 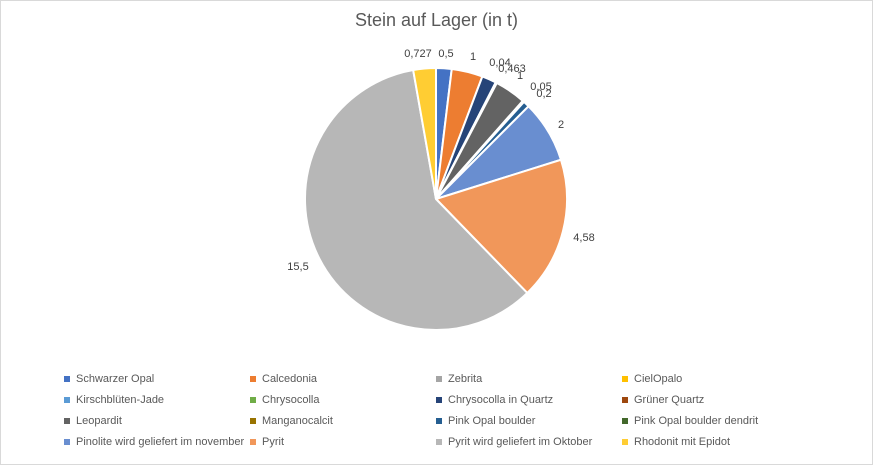 I want to click on legend-item: Pyrit wird geliefert im Oktober, so click(x=529, y=441).